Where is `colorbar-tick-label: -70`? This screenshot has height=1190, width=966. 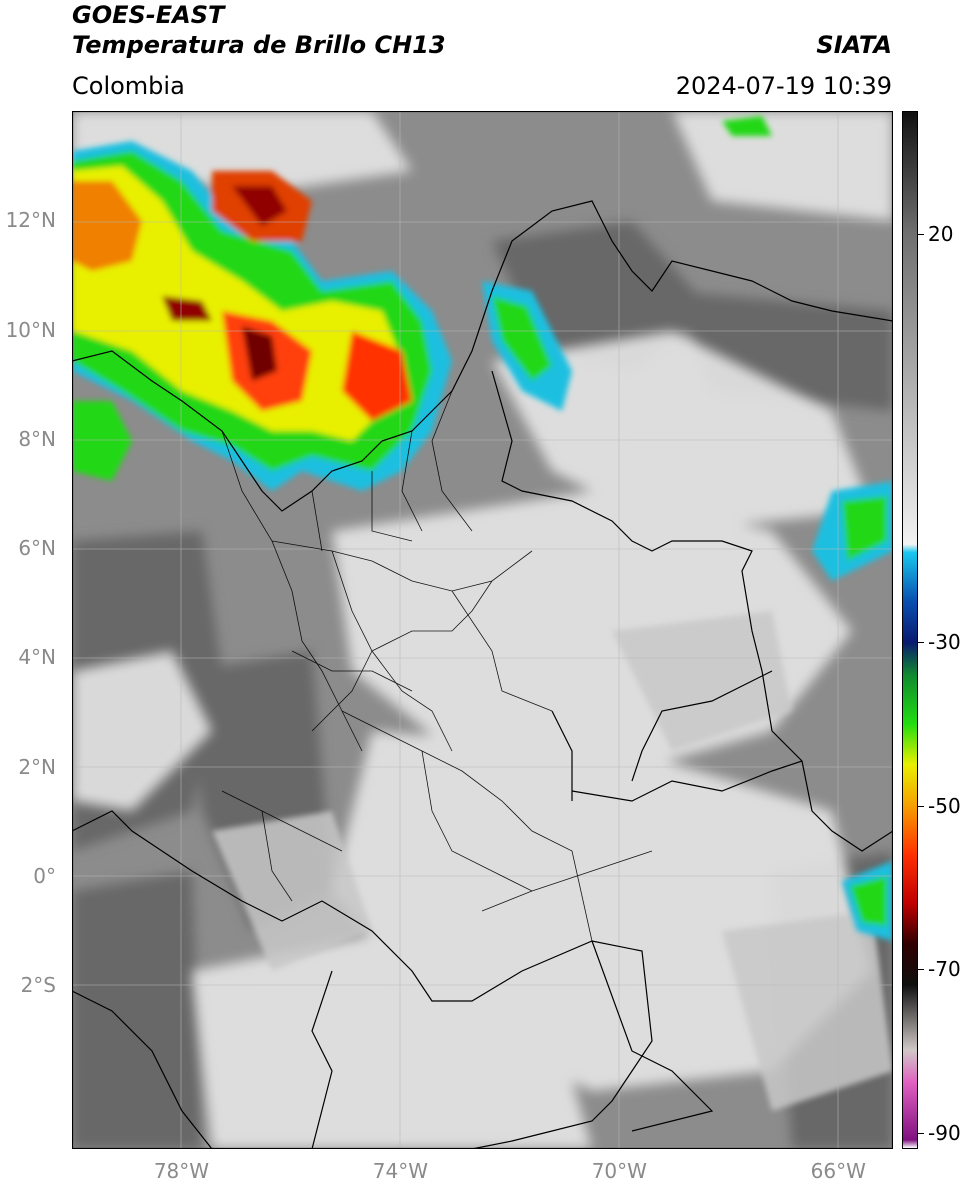
colorbar-tick-label: -70 is located at coordinates (944, 969).